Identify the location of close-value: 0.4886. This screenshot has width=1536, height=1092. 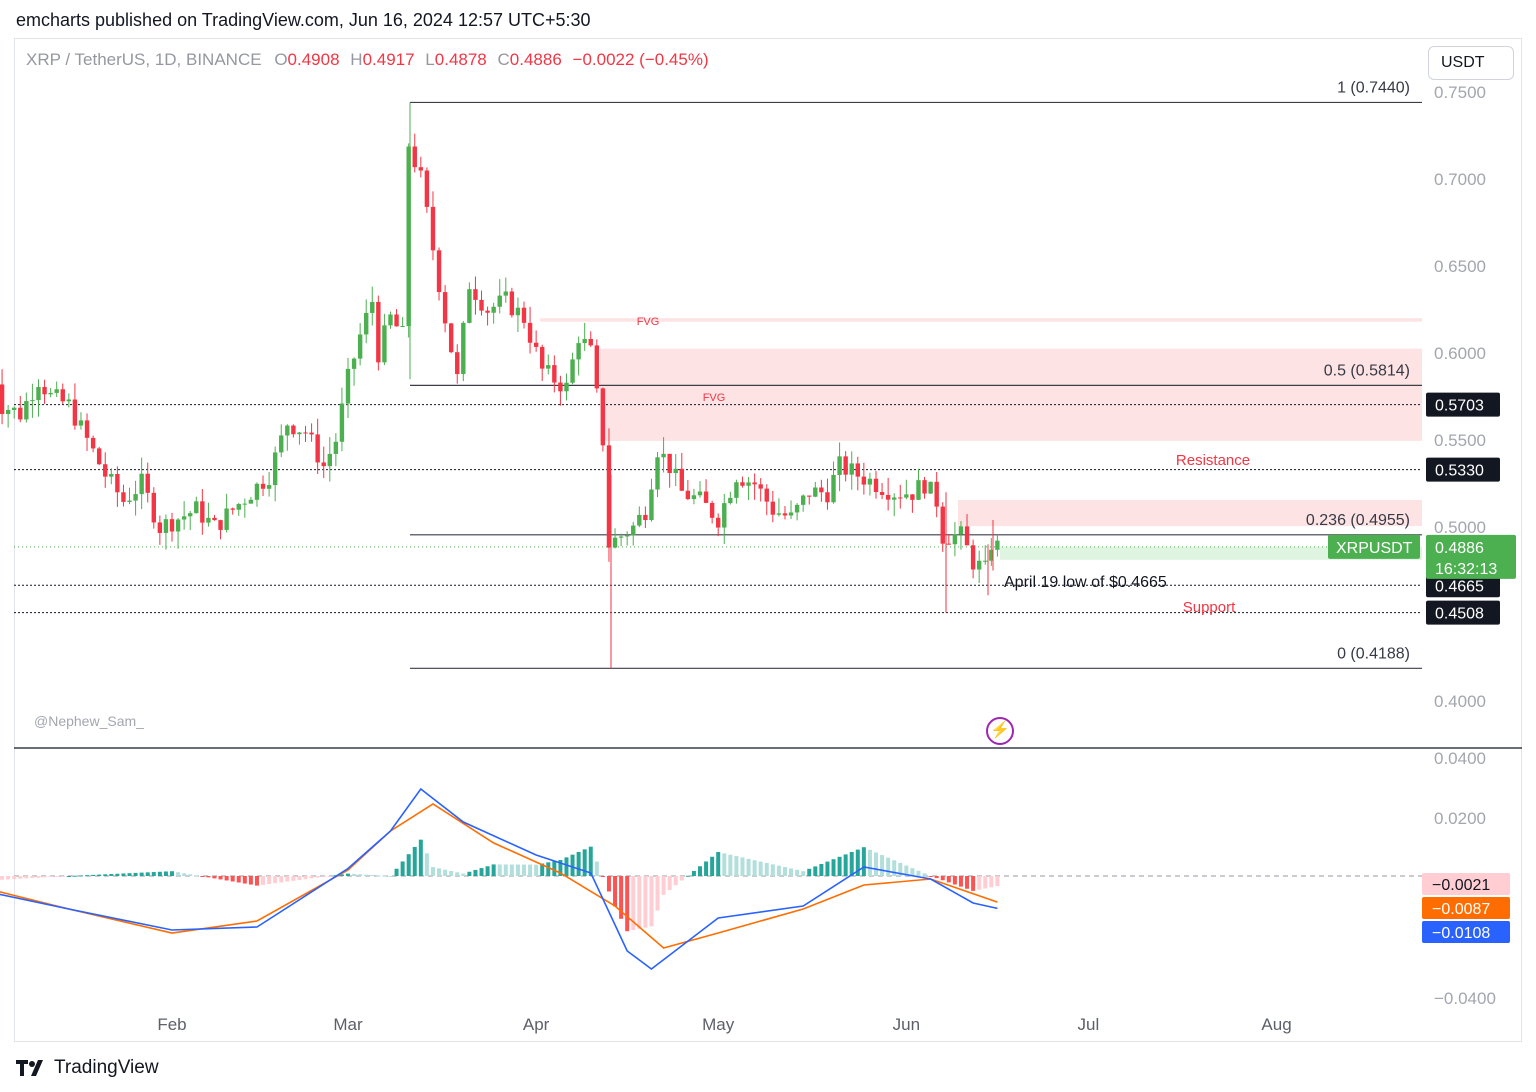
(535, 59).